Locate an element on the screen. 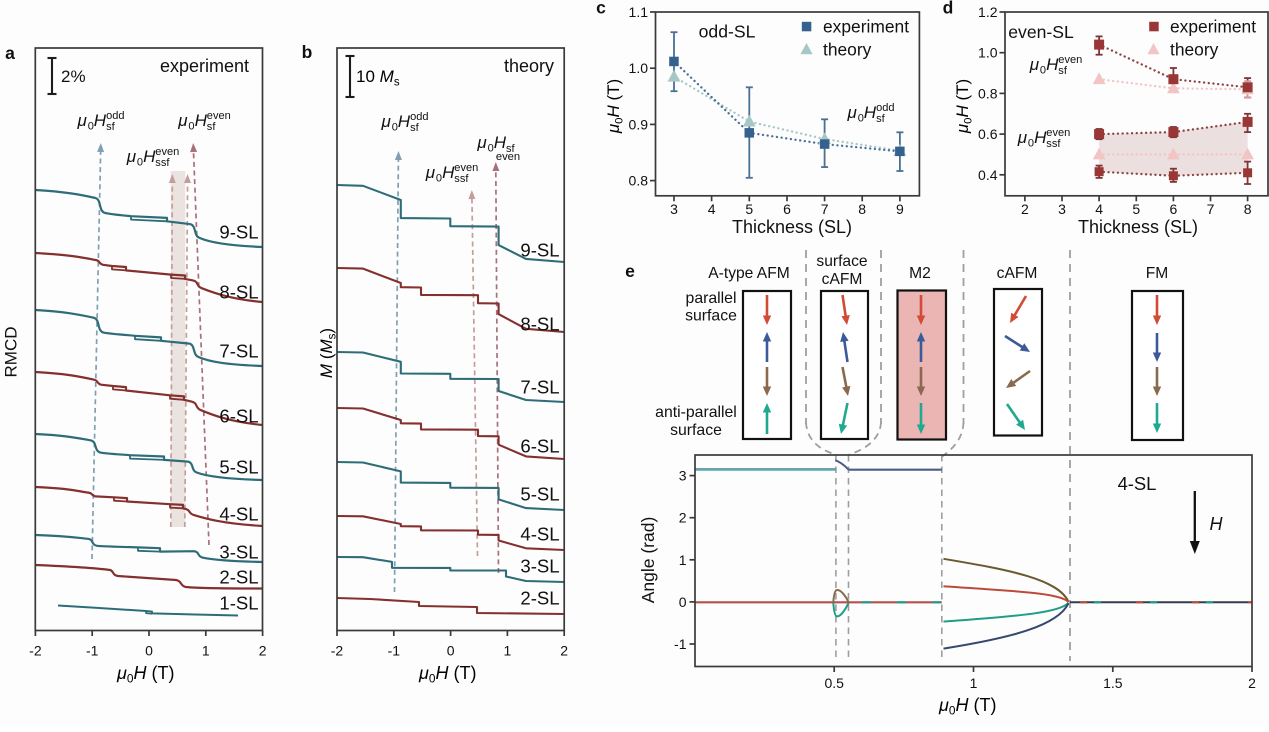  svg-text: FM is located at coordinates (1157, 273).